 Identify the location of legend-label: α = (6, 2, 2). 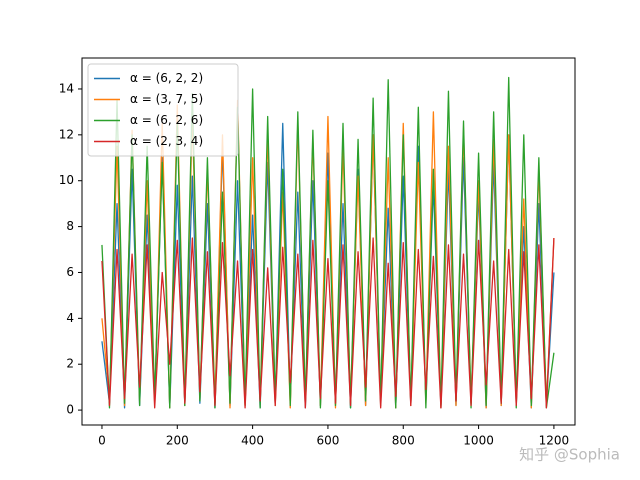
(166, 78).